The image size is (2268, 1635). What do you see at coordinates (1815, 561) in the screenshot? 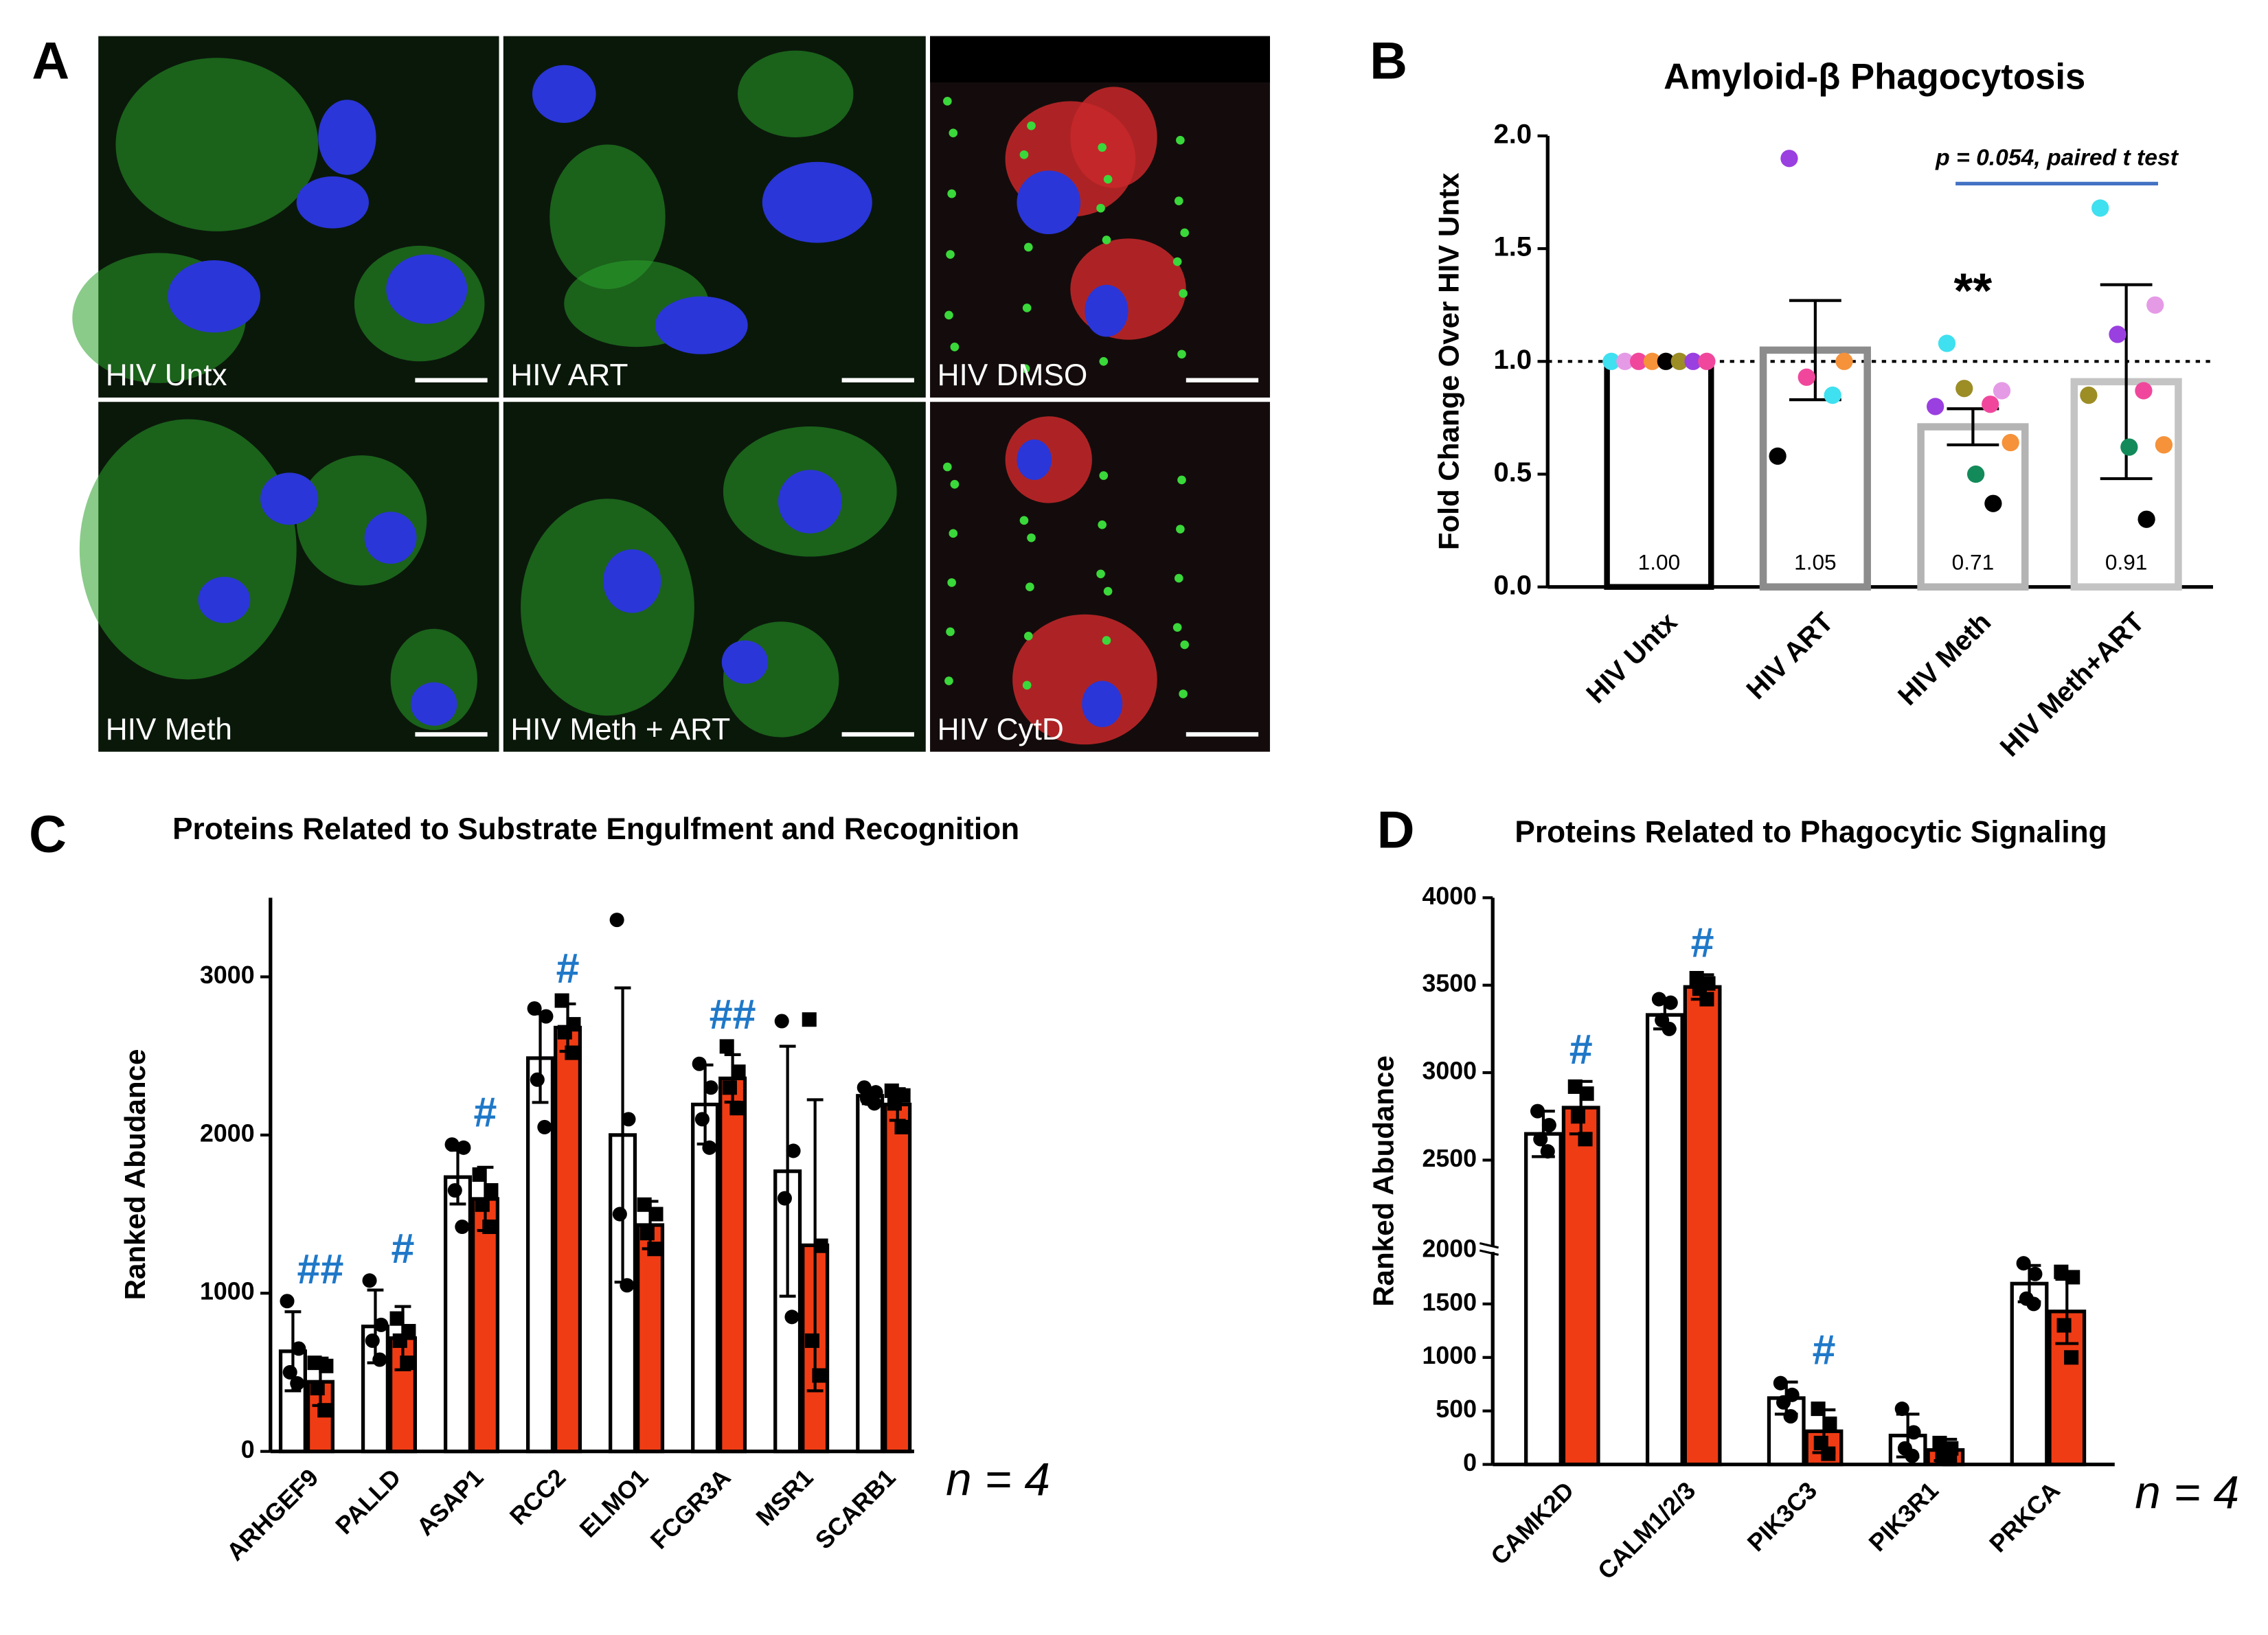
I see `value-label: 1.05` at bounding box center [1815, 561].